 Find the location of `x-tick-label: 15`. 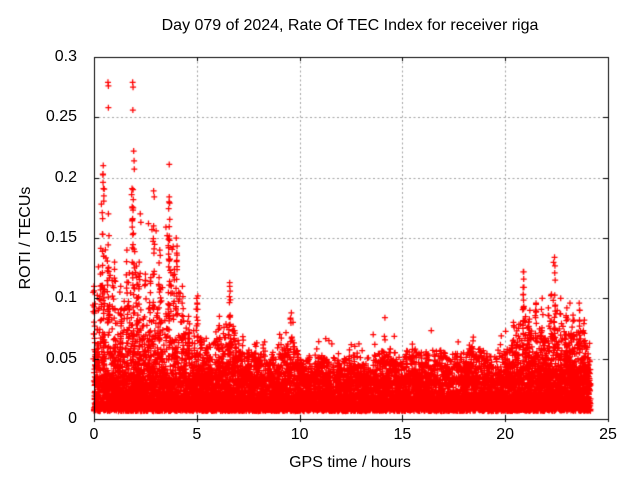

x-tick-label: 15 is located at coordinates (402, 434).